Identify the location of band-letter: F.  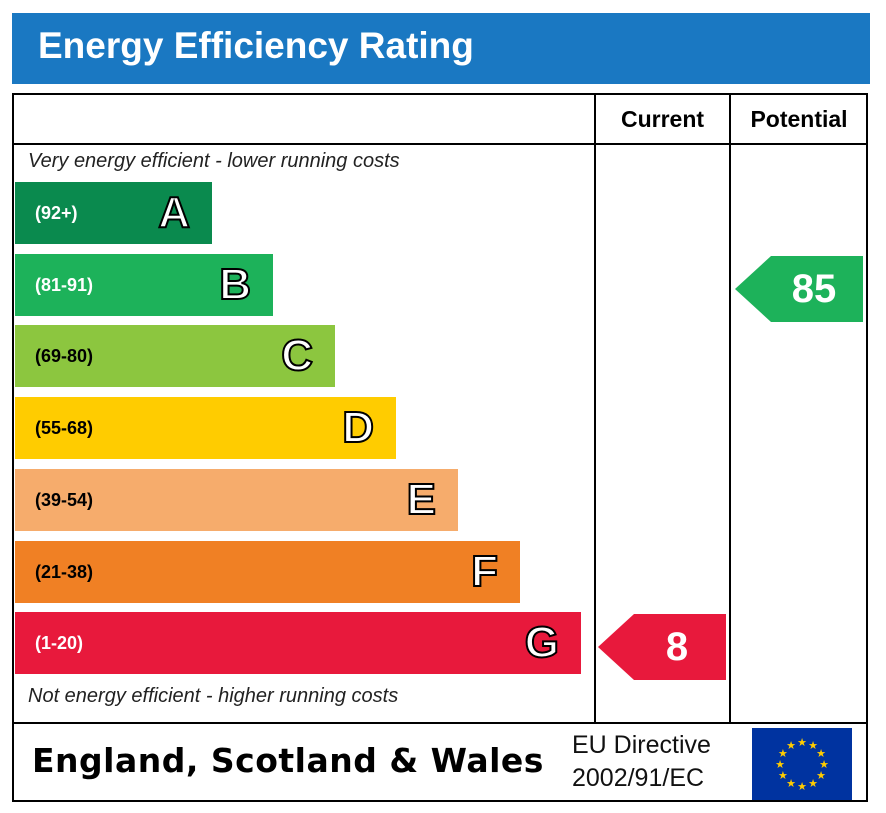
(484, 571).